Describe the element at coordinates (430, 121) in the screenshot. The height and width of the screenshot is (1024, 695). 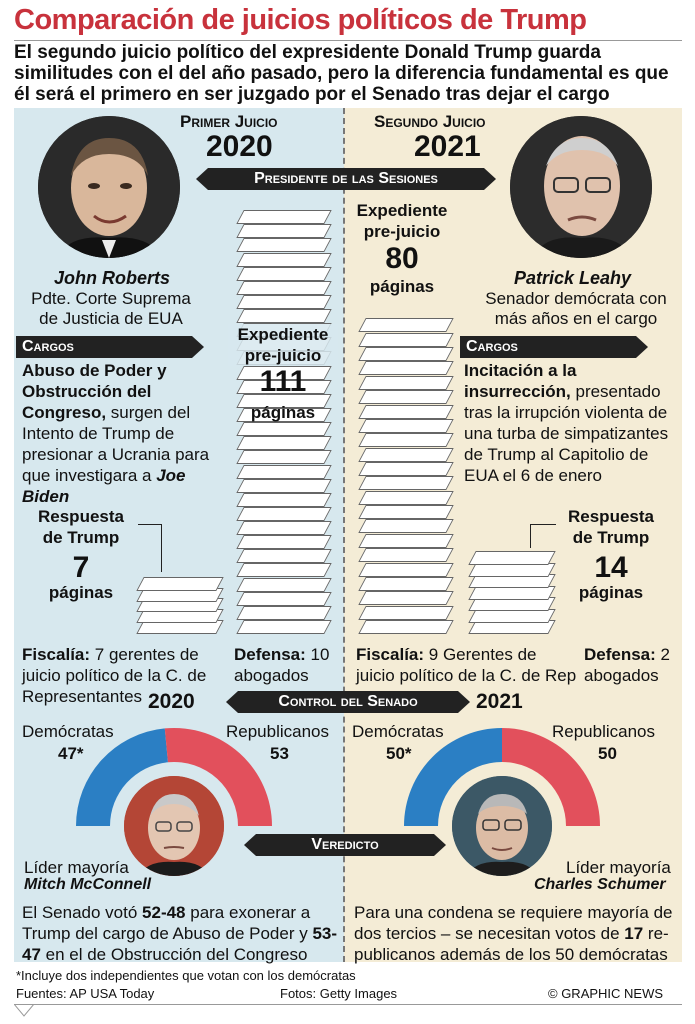
I see `second-trial-label: Segundo Juicio` at that location.